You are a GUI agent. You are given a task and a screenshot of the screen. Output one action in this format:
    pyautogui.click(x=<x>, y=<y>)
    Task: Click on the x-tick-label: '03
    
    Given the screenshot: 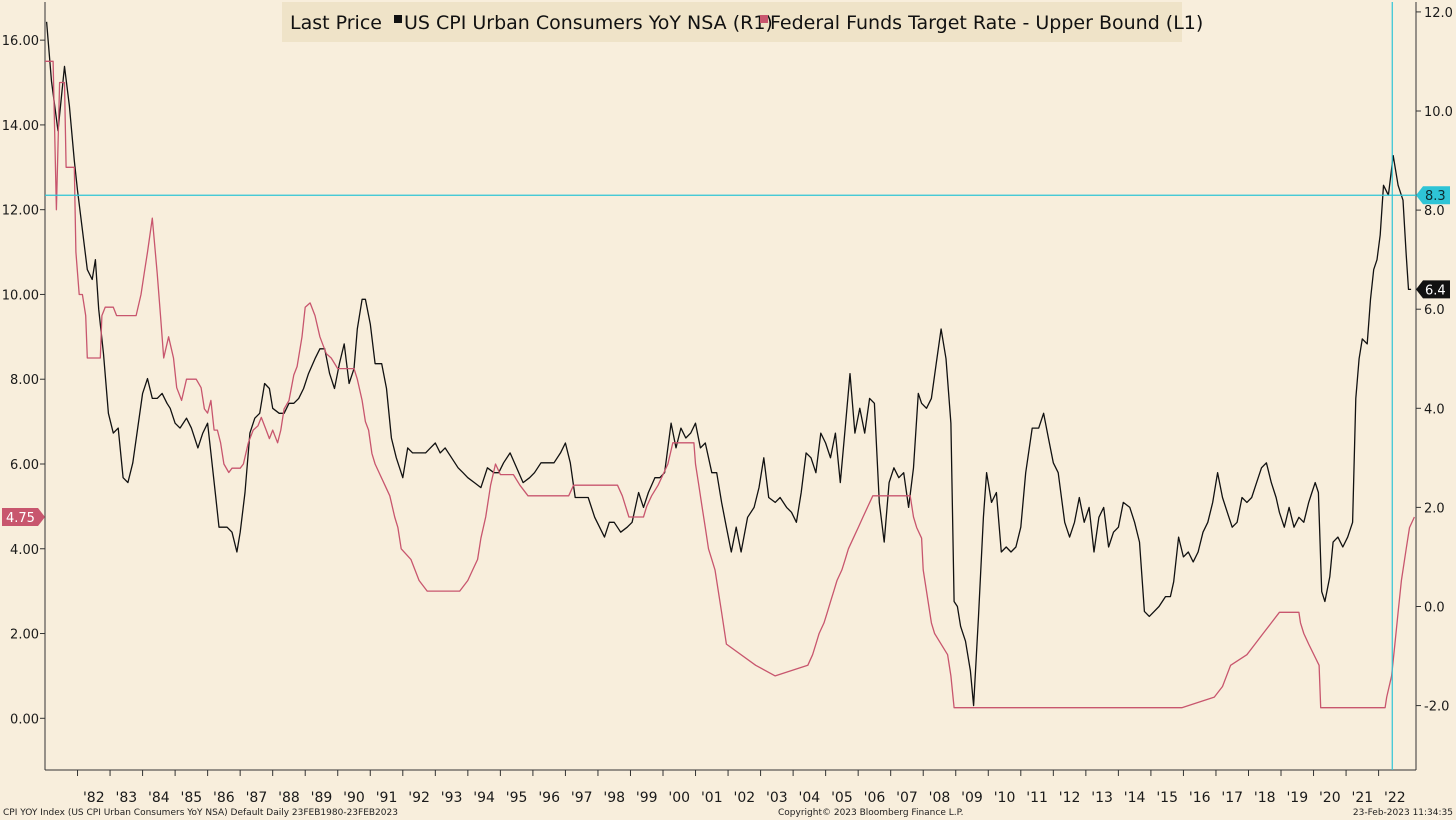 What is the action you would take?
    pyautogui.click(x=777, y=798)
    